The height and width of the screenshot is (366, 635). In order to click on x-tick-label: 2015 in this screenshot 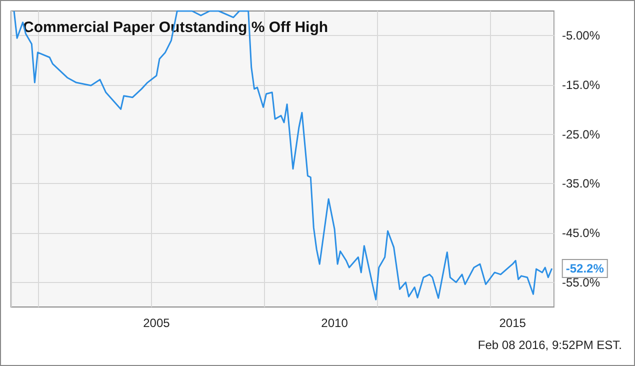, I will do `click(512, 323)`.